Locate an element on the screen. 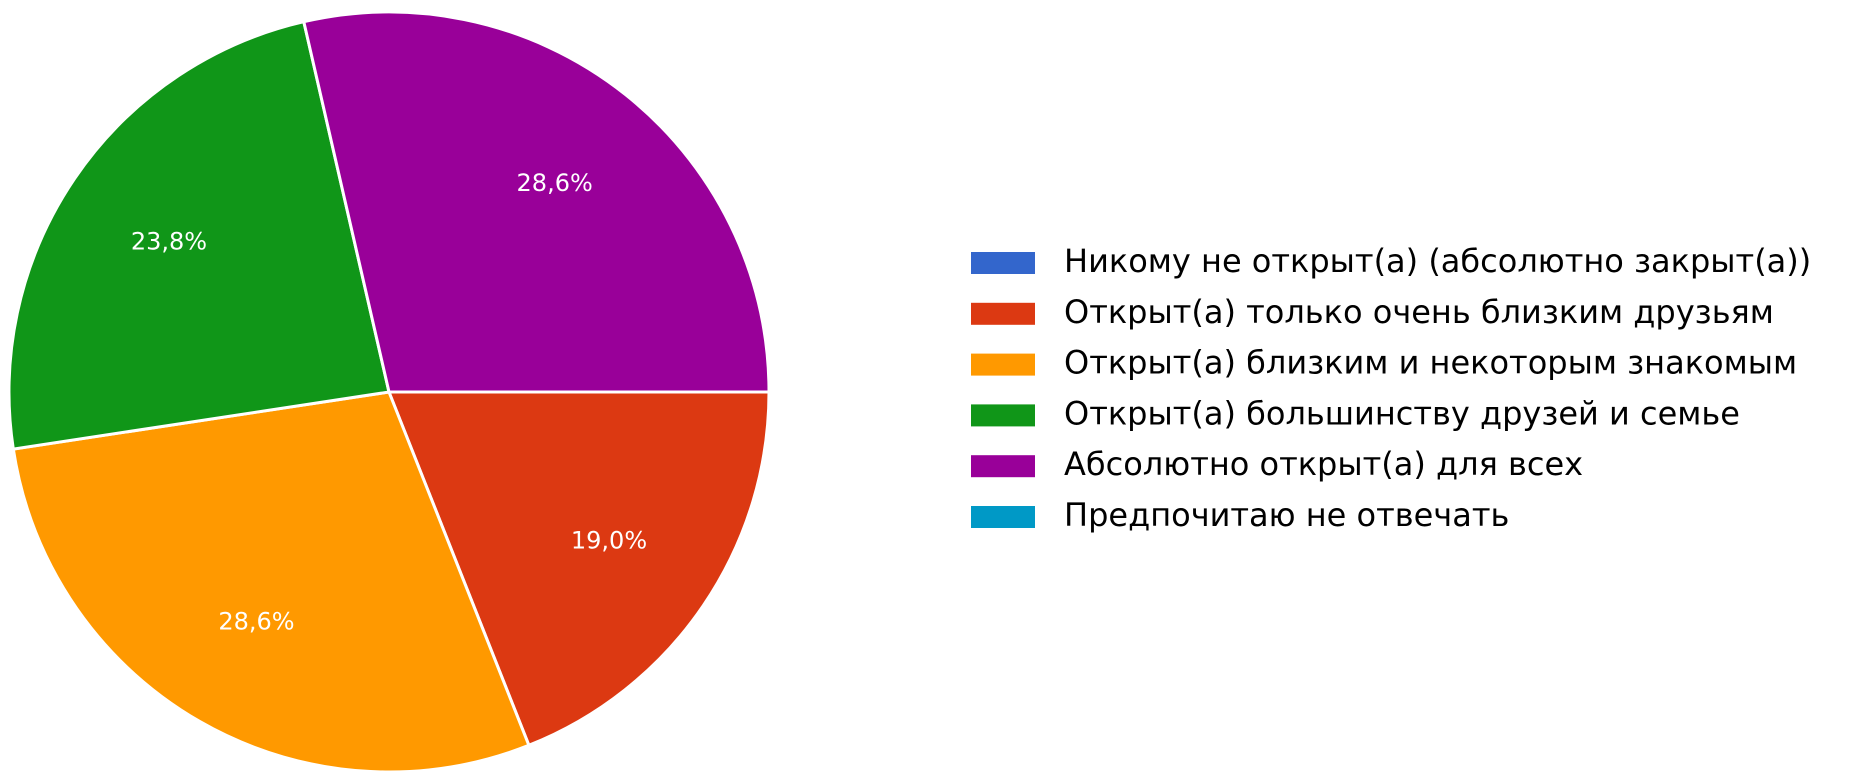 Image resolution: width=1852 pixels, height=778 pixels. slice-label: 23,8% is located at coordinates (169, 241).